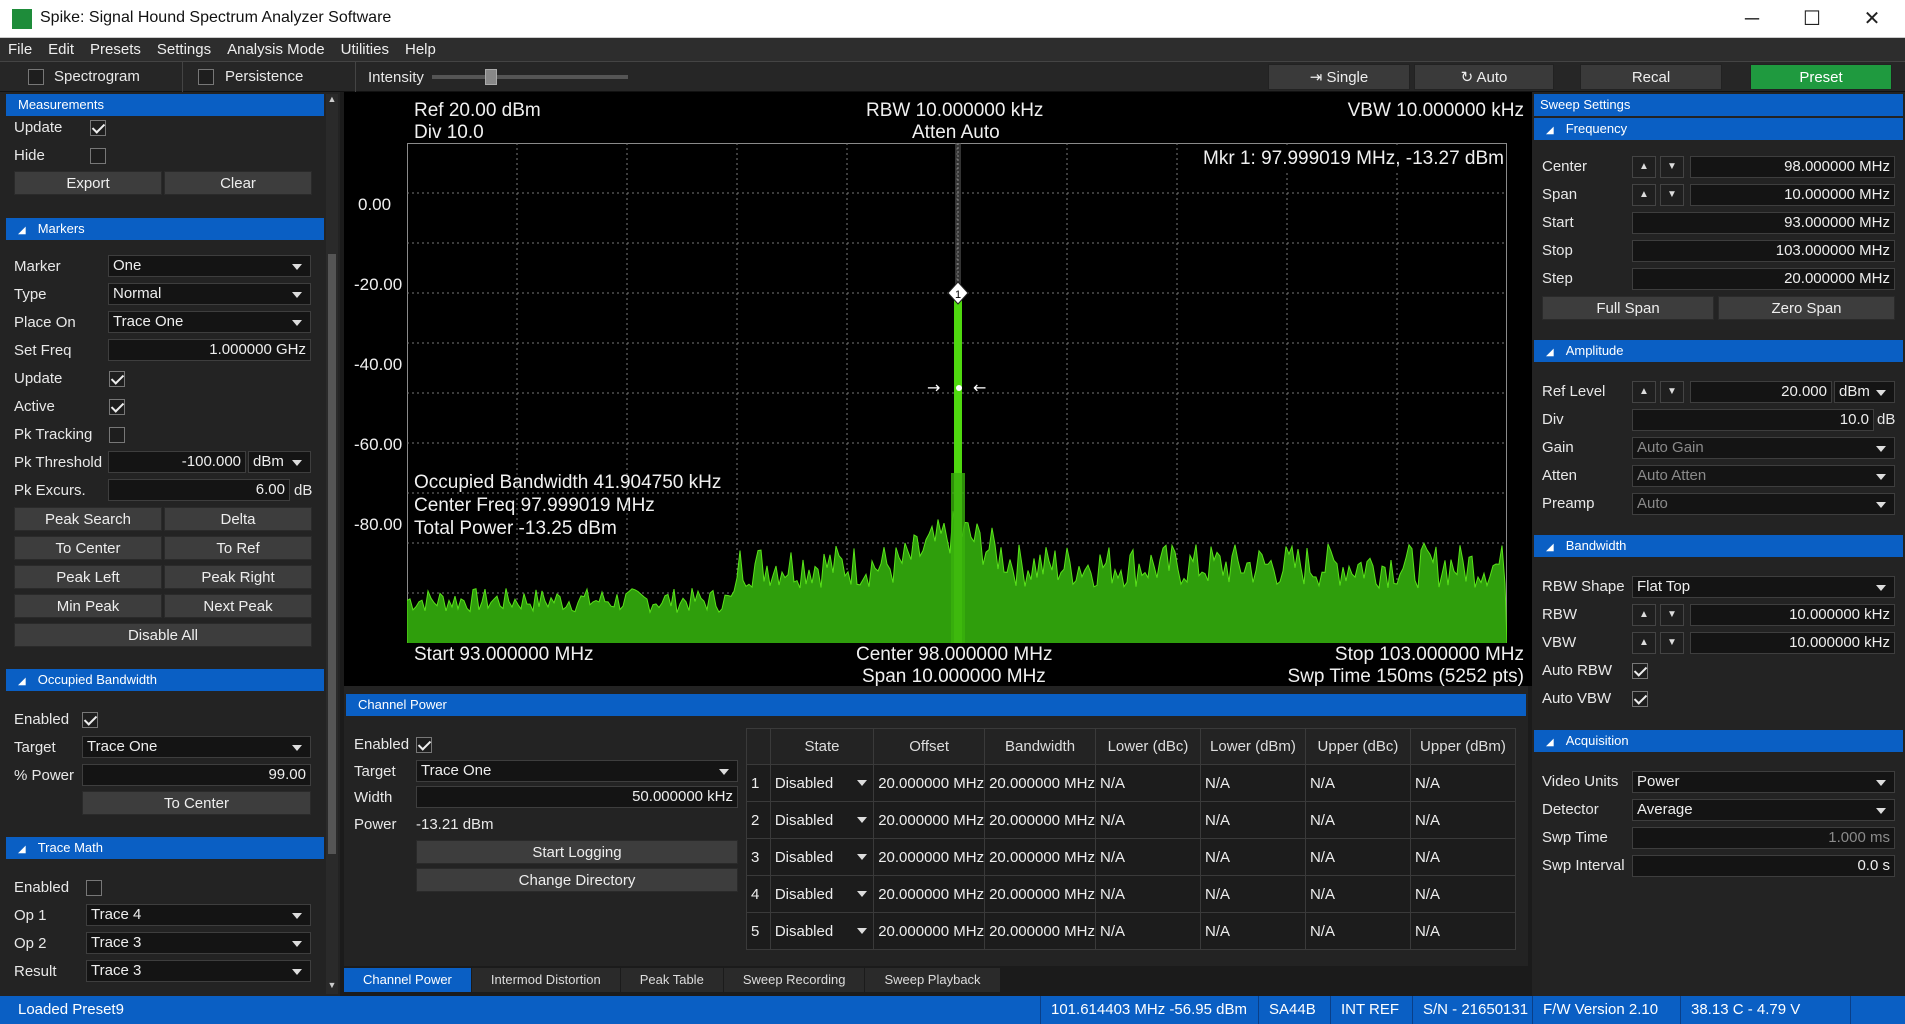 This screenshot has height=1024, width=1905. I want to click on span-down-icon: ▼, so click(1672, 195).